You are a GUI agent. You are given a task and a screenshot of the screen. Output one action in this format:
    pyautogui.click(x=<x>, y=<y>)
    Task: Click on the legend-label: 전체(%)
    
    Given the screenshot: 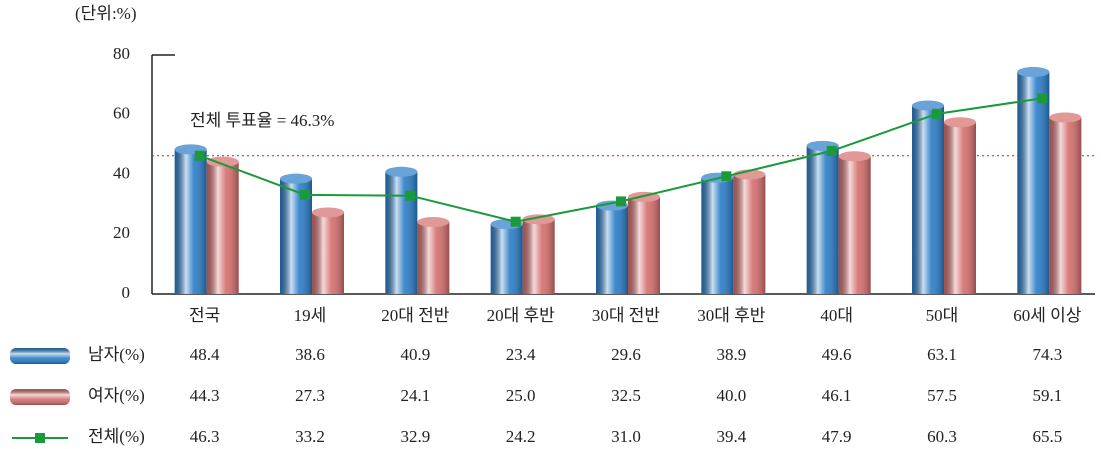 What is the action you would take?
    pyautogui.click(x=116, y=436)
    